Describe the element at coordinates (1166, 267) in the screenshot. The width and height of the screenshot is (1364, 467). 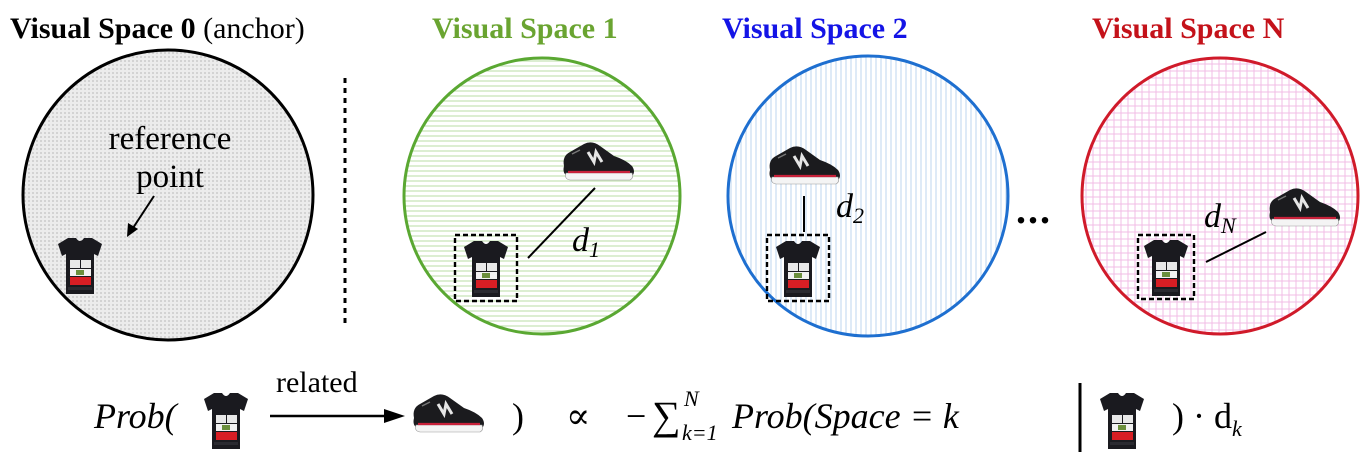
I see `space-n-anchor-box` at that location.